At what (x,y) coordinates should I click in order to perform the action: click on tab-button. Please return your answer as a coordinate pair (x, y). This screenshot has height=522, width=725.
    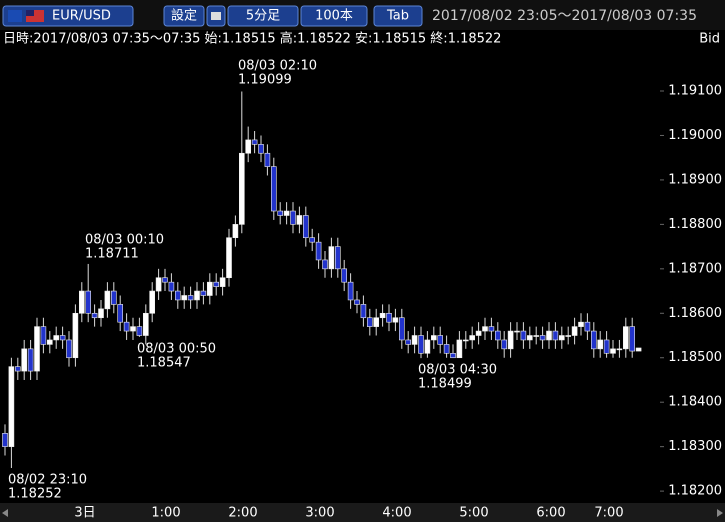
    Looking at the image, I should click on (398, 16).